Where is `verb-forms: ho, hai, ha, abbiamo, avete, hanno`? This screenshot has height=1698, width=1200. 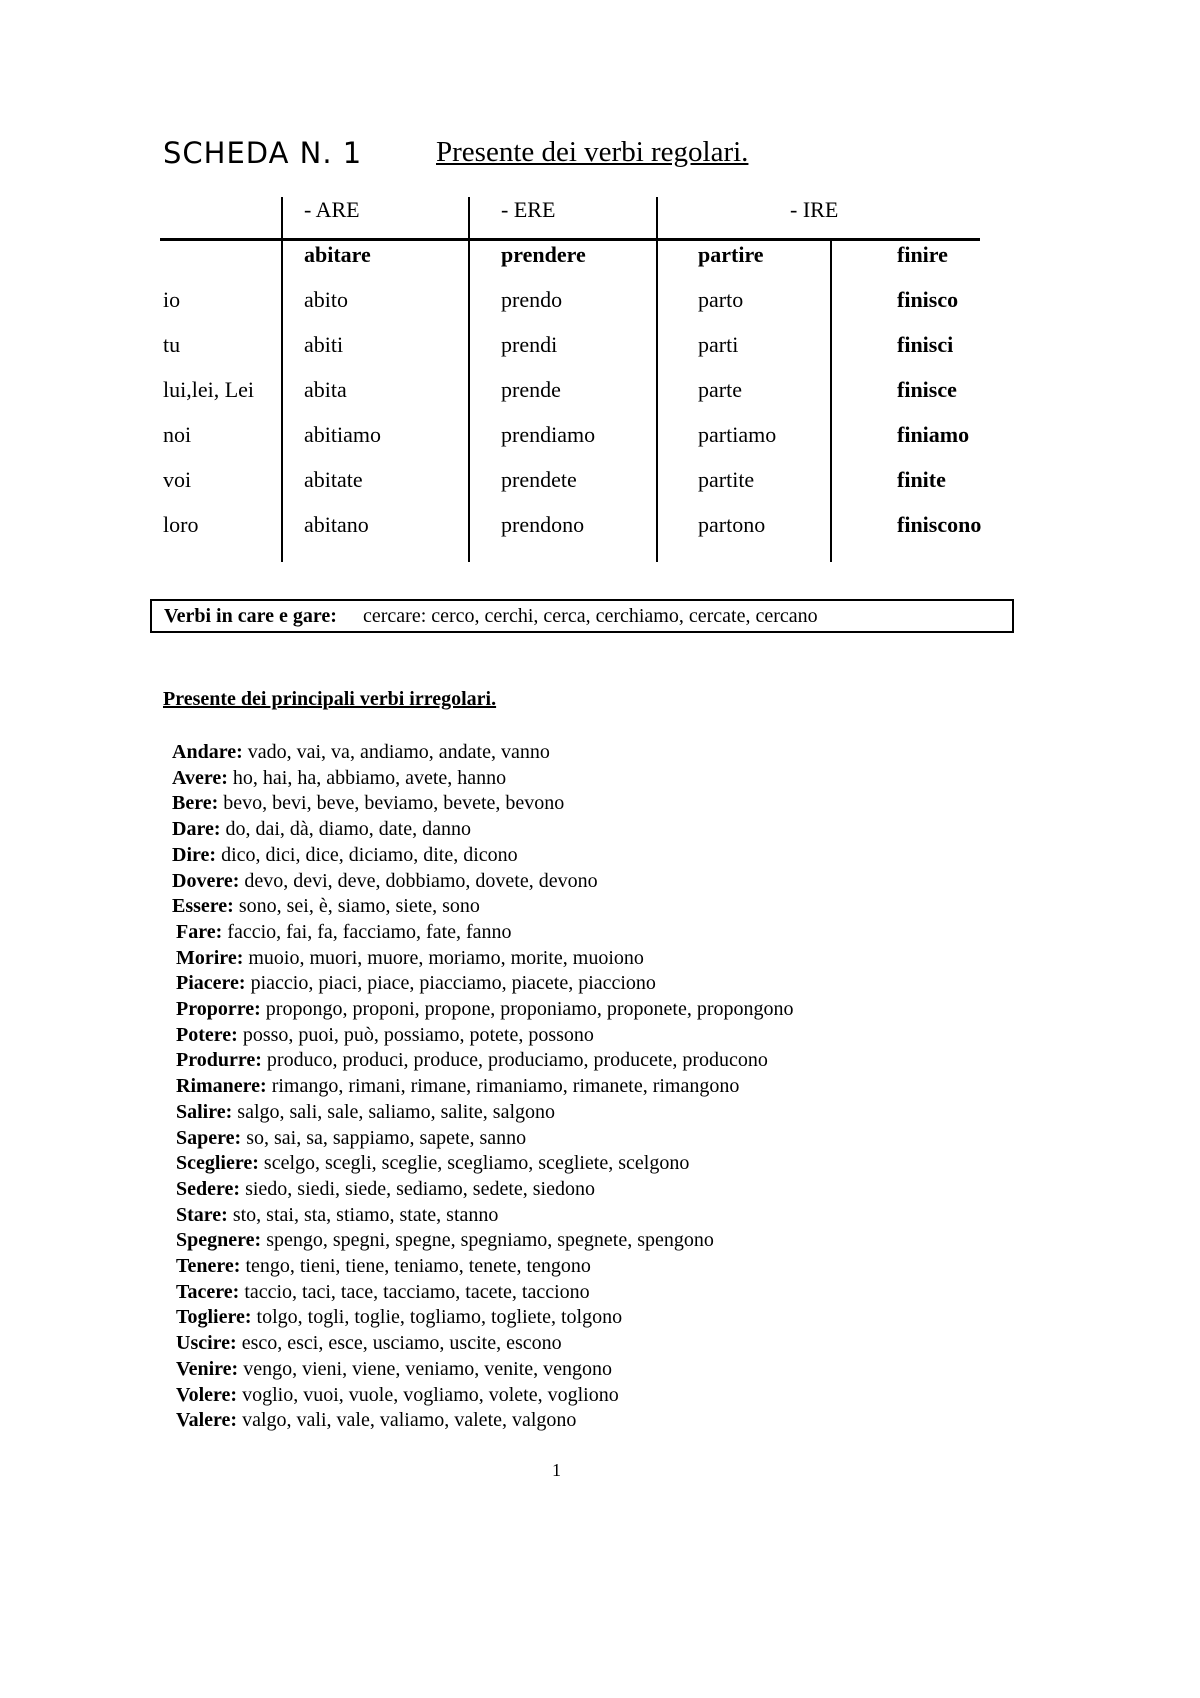 verb-forms: ho, hai, ha, abbiamo, avete, hanno is located at coordinates (367, 777).